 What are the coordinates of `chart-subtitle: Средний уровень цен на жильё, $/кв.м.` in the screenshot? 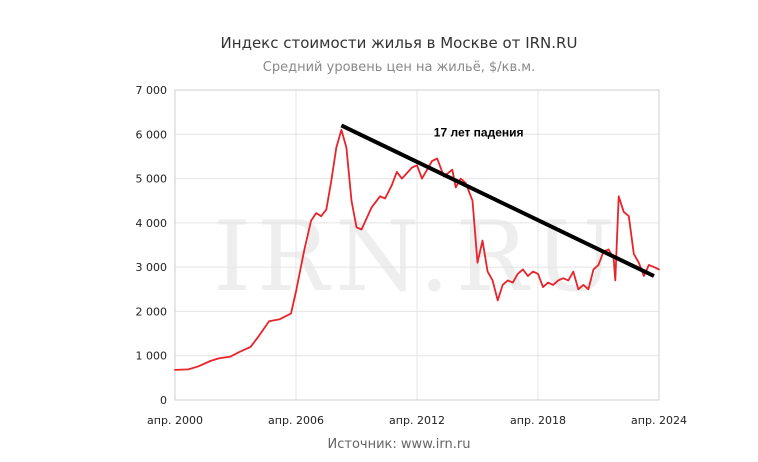 It's located at (399, 67).